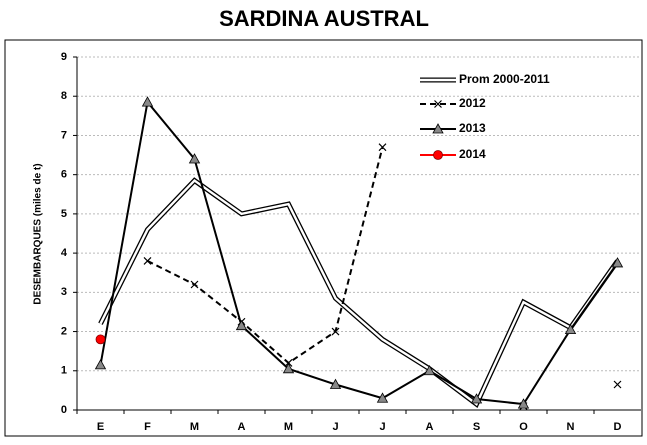 The image size is (647, 445). I want to click on y-tick-label: 9, so click(64, 57).